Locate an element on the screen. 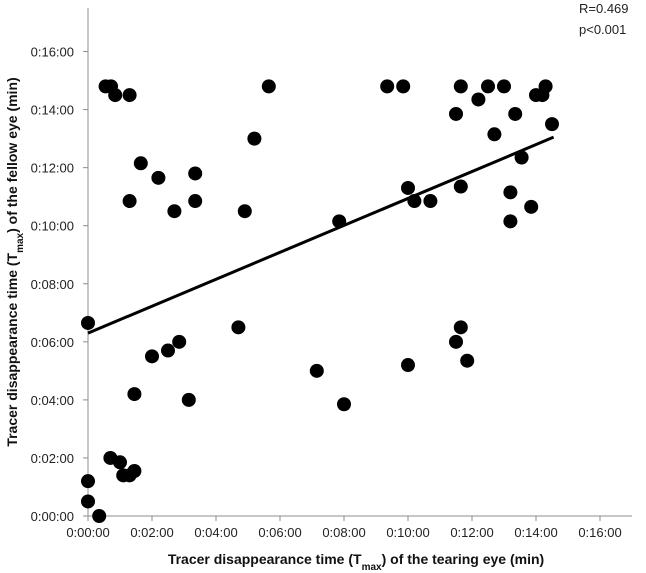 The width and height of the screenshot is (646, 573). x-tick-label: 0:06:00 is located at coordinates (279, 532).